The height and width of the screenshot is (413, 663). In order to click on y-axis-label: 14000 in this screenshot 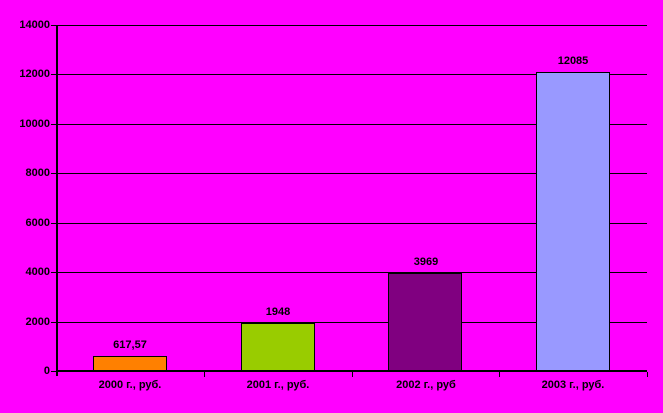, I will do `click(34, 25)`.